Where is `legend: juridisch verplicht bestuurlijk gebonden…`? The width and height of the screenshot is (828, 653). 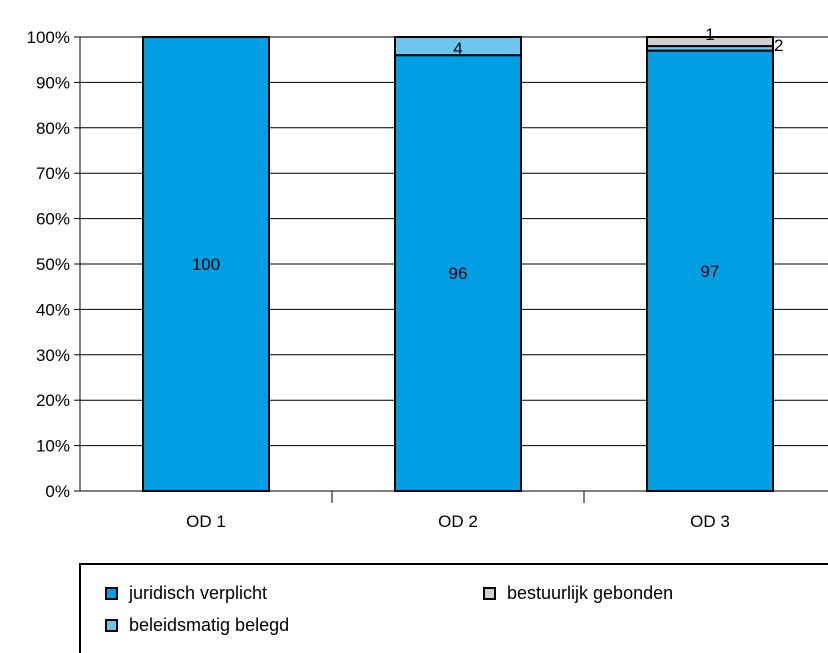
legend: juridisch verplicht bestuurlijk gebonden… is located at coordinates (453, 608).